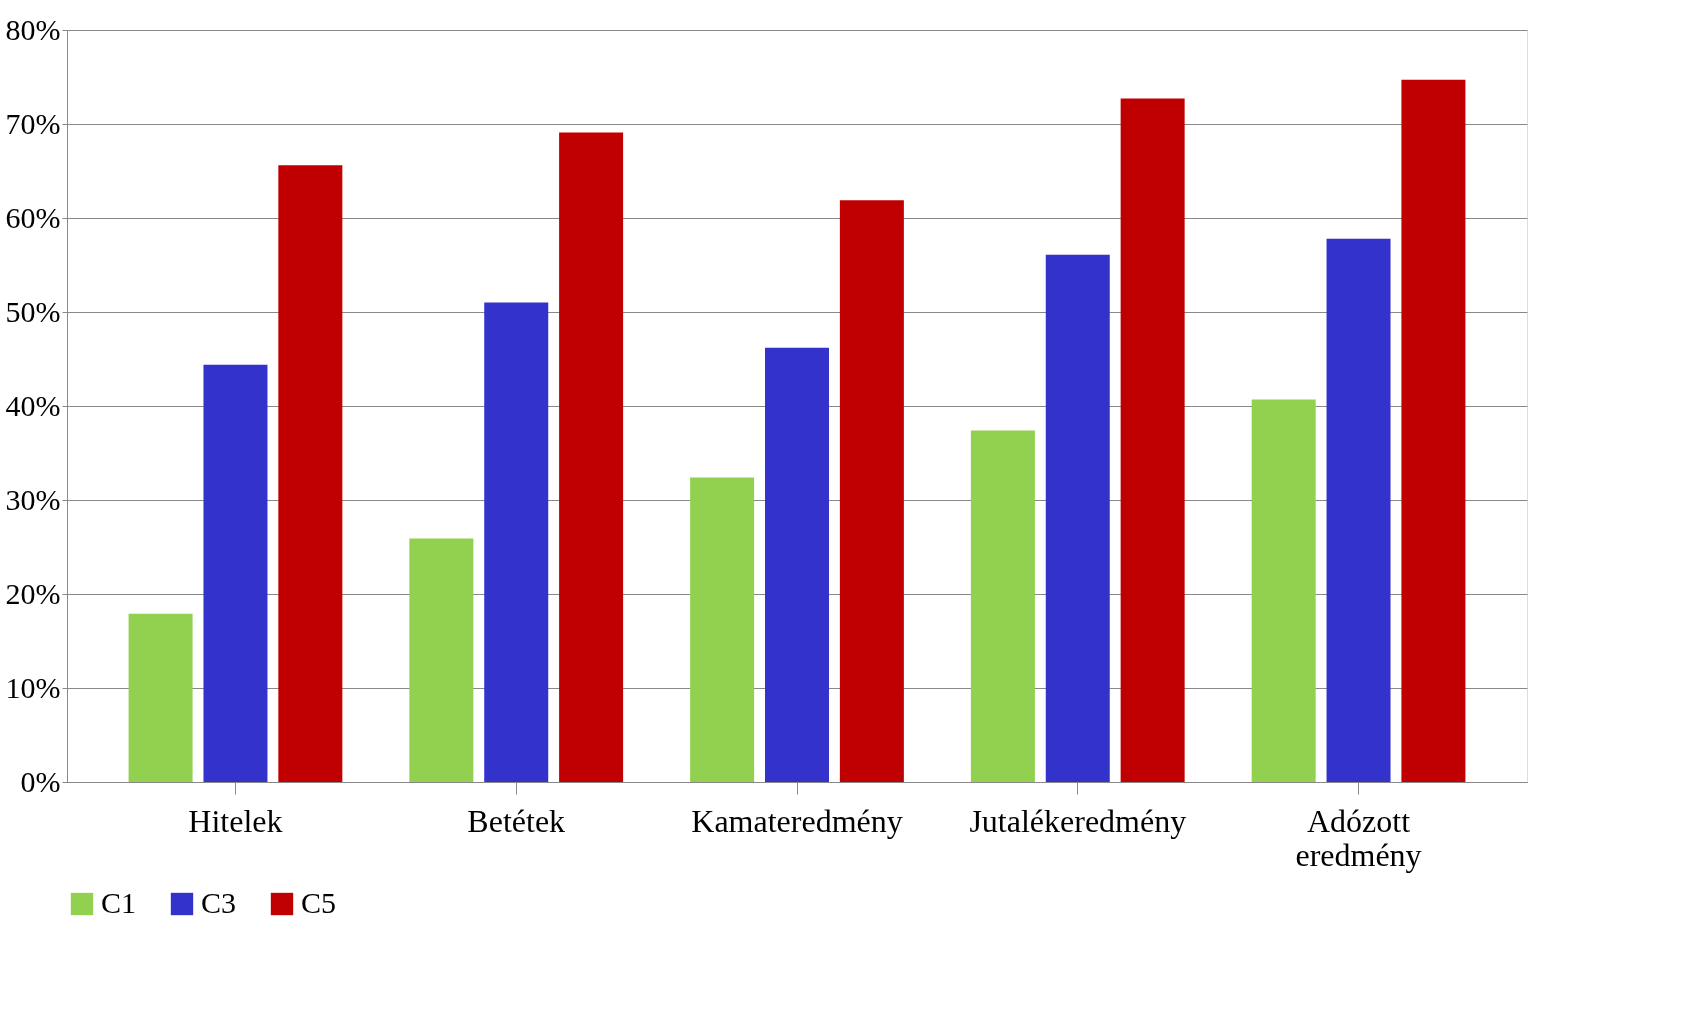  I want to click on y-tick-label: 80%, so click(33, 29).